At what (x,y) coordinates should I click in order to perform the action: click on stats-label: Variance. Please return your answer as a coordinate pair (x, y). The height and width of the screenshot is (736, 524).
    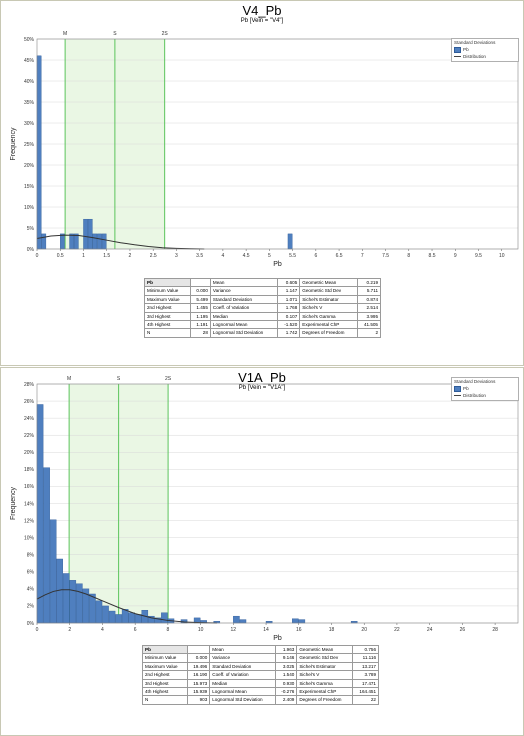
    Looking at the image, I should click on (242, 658).